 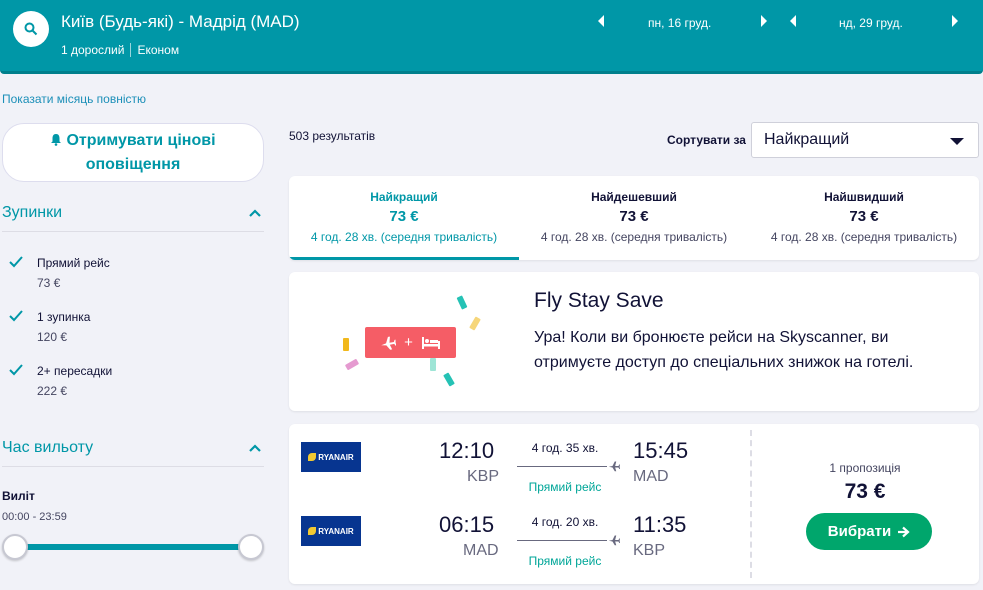 What do you see at coordinates (807, 139) in the screenshot?
I see `sort-value: Найкращий` at bounding box center [807, 139].